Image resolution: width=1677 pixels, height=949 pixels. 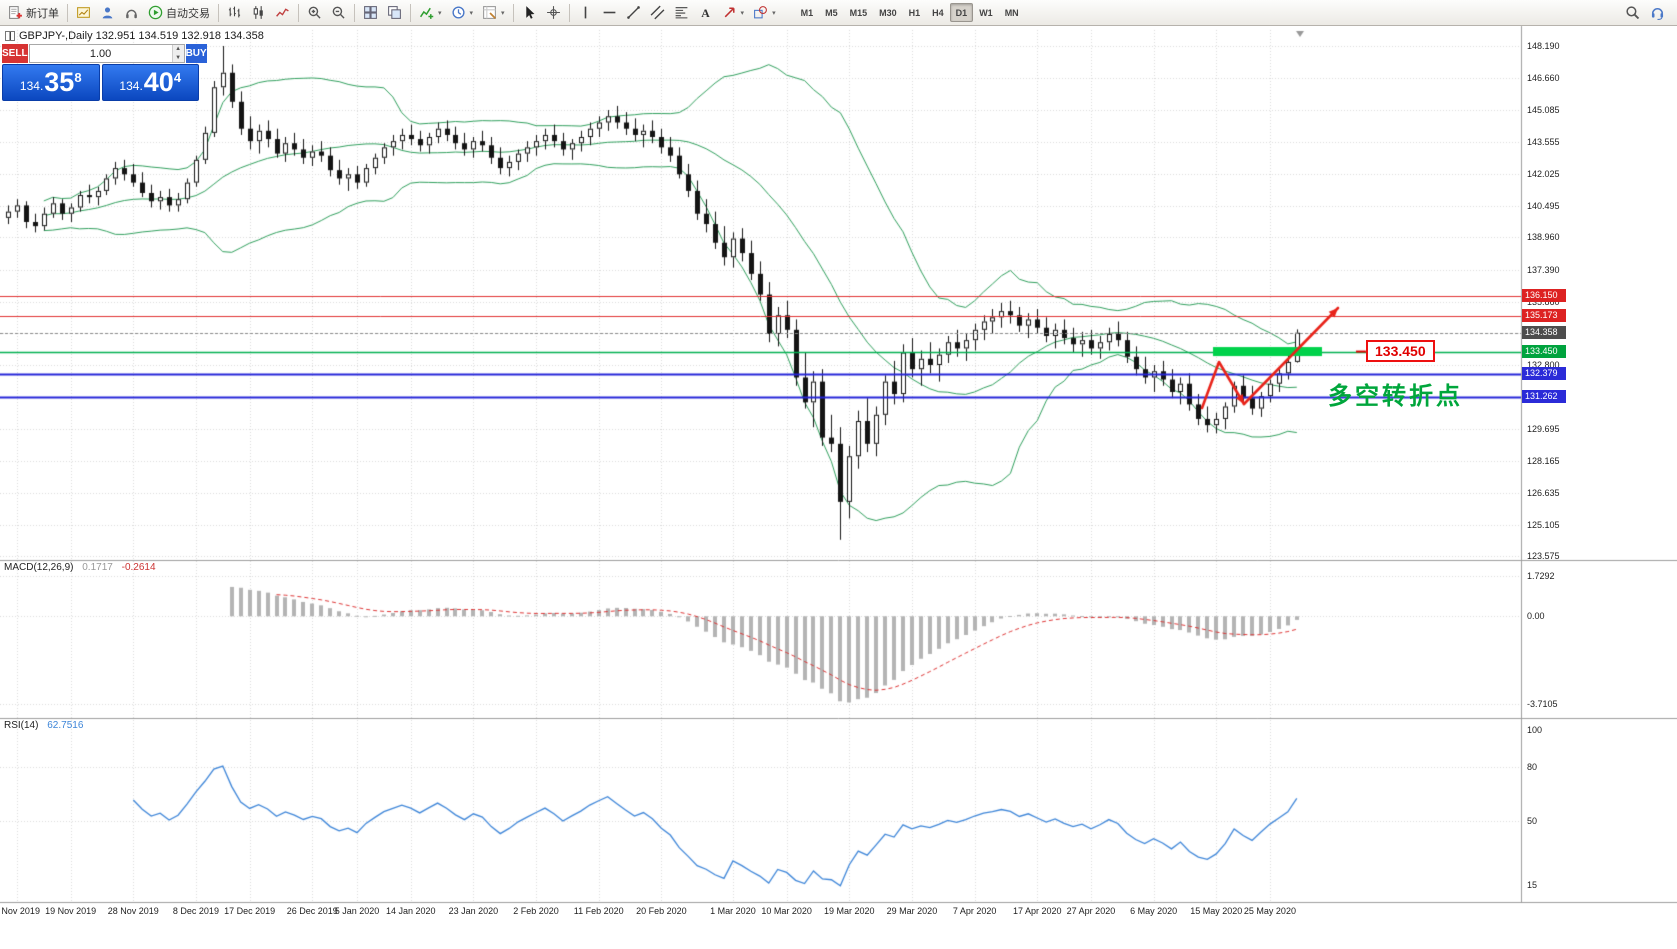 I want to click on fibonacci-icon, so click(x=681, y=12).